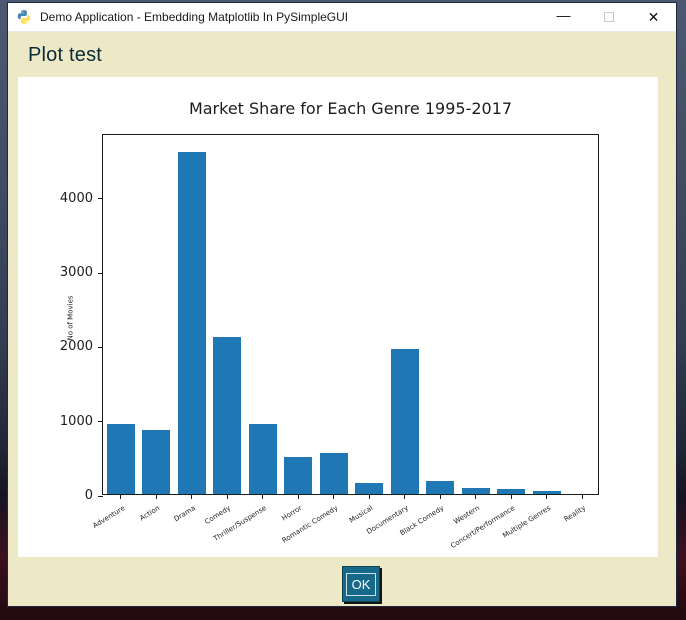 This screenshot has width=686, height=620. I want to click on window-controls: — ✕, so click(608, 17).